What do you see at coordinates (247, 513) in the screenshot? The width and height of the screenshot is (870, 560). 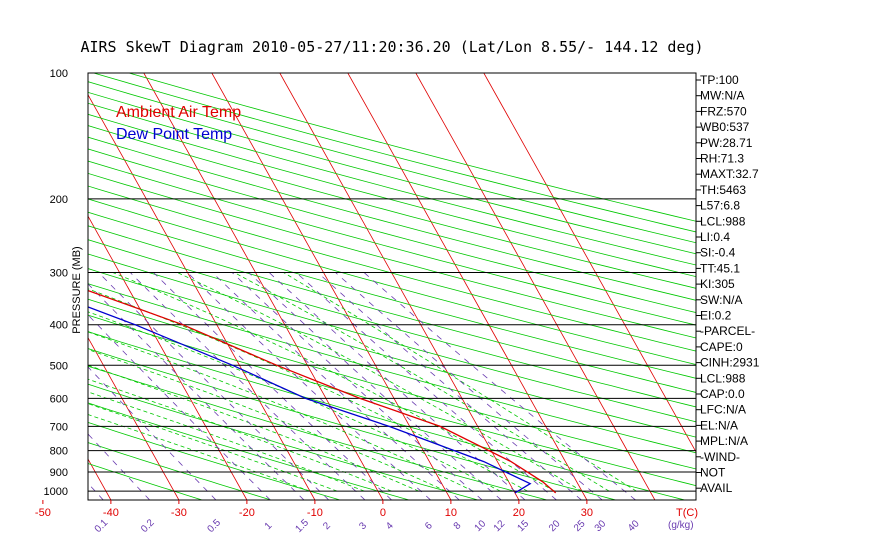 I see `bottom-temp-tick-label: -20` at bounding box center [247, 513].